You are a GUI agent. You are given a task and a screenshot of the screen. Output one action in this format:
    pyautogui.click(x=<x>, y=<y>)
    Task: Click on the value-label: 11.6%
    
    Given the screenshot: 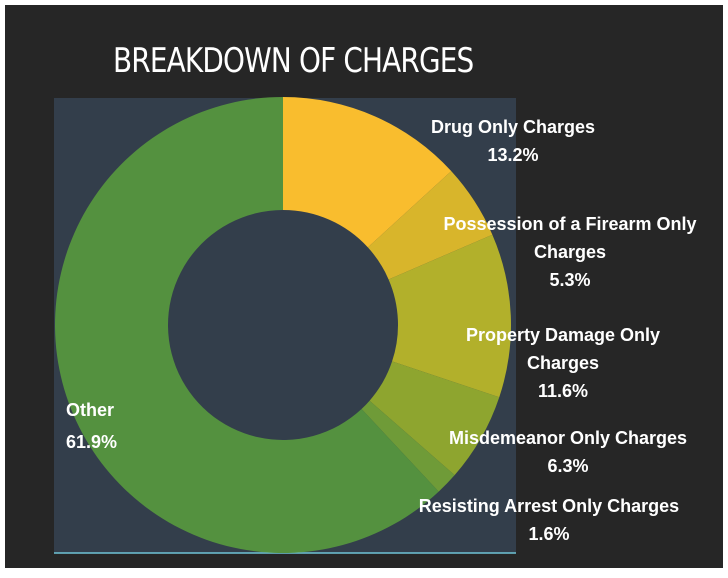 What is the action you would take?
    pyautogui.click(x=563, y=391)
    